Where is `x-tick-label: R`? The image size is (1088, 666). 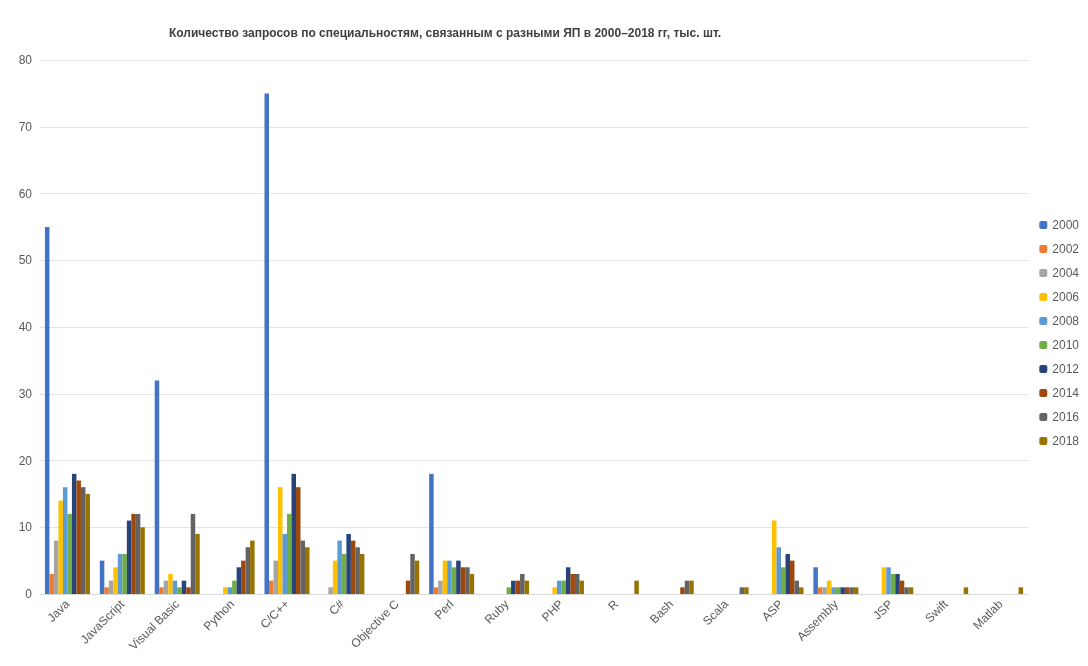 x-tick-label: R is located at coordinates (613, 605).